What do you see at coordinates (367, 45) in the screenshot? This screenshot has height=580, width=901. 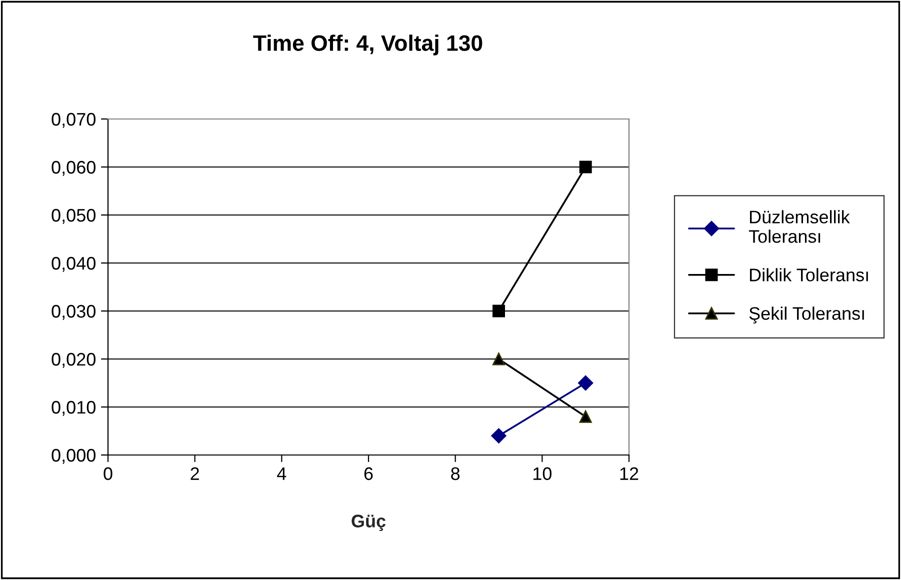 I see `chart-title: Time Off: 4, Voltaj 130` at bounding box center [367, 45].